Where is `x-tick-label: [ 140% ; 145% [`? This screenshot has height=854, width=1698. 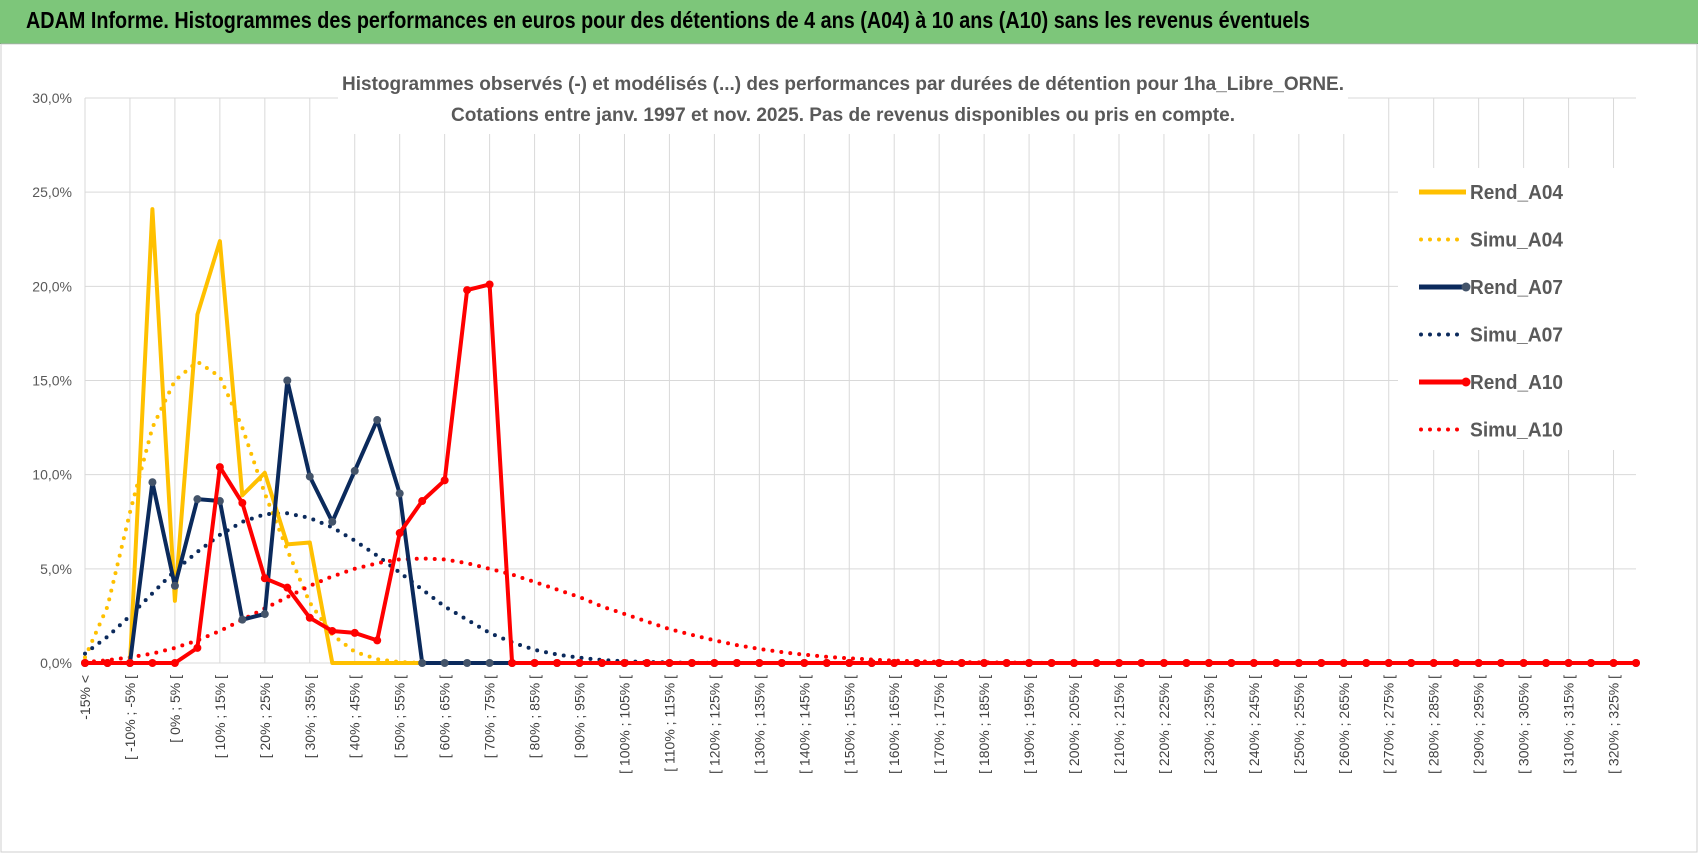
x-tick-label: [ 140% ; 145% [ is located at coordinates (804, 724).